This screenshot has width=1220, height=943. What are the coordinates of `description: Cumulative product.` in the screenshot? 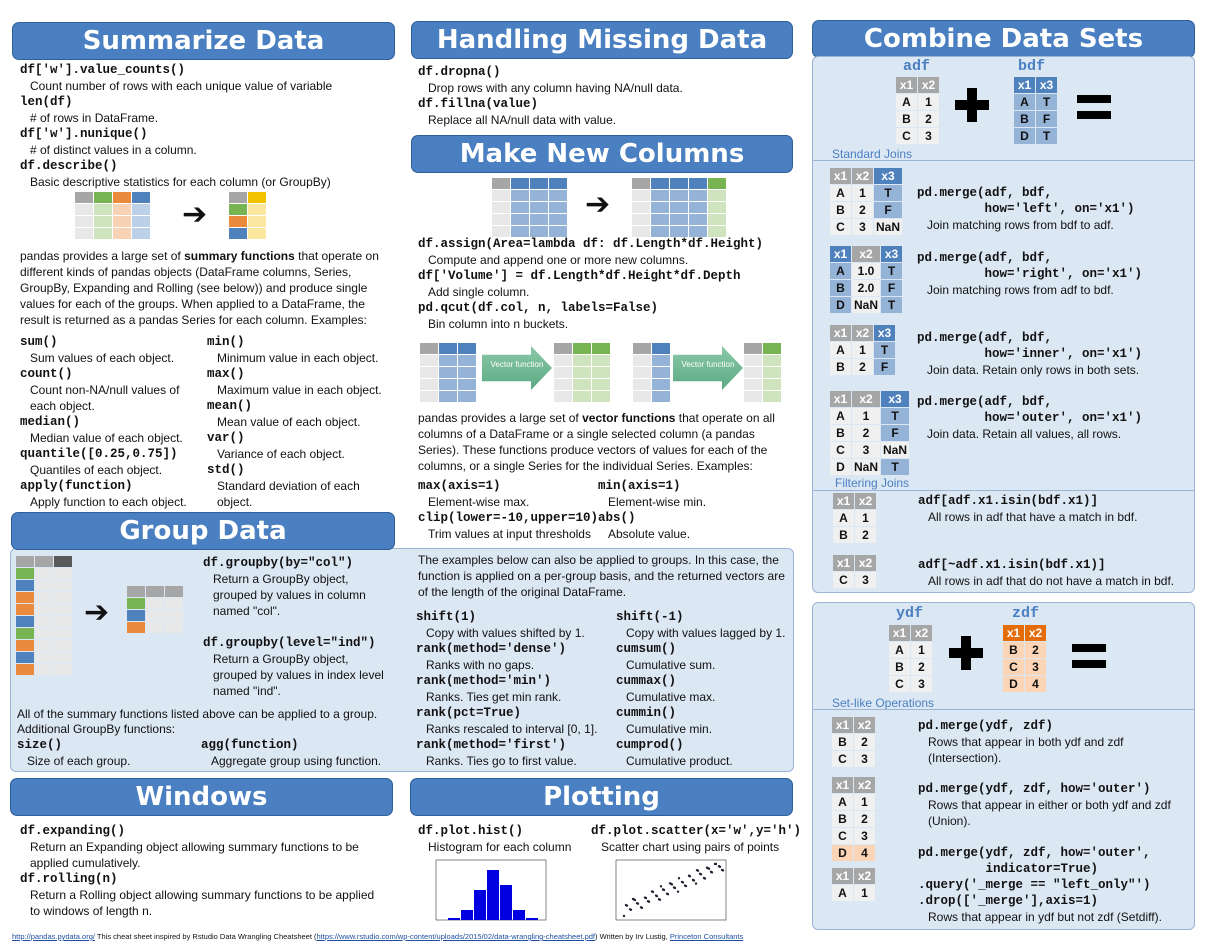 It's located at (679, 761).